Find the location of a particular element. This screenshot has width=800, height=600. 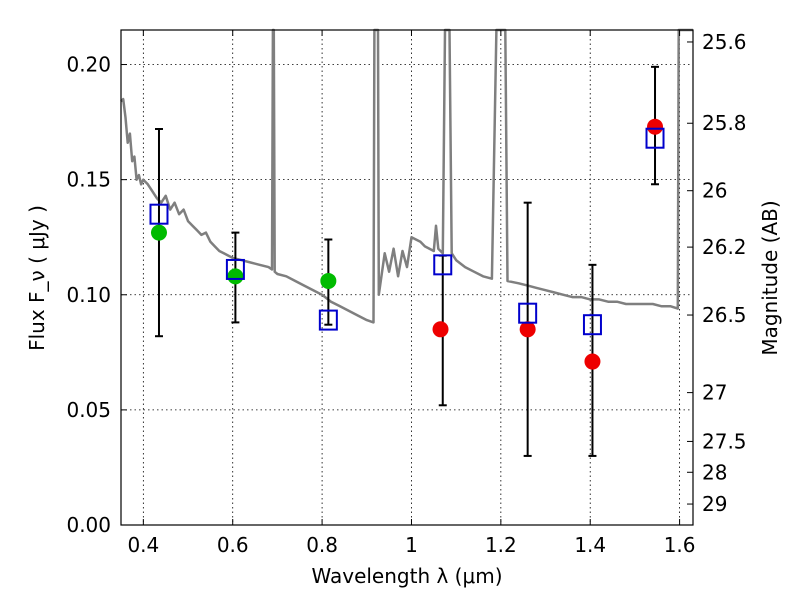

x-tick-label: 1.4 is located at coordinates (590, 545).